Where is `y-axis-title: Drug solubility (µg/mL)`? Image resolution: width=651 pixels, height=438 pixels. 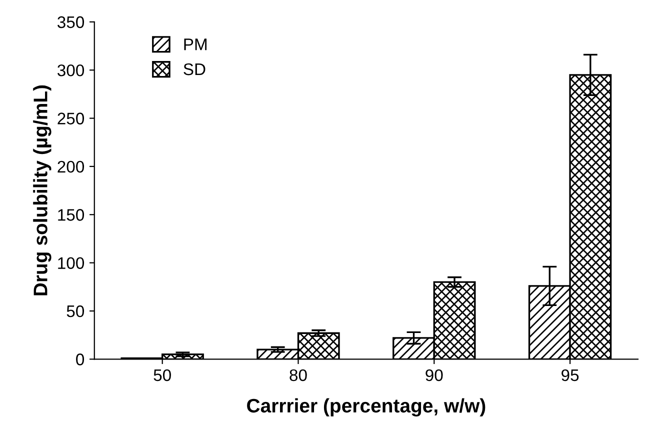 y-axis-title: Drug solubility (µg/mL) is located at coordinates (42, 190).